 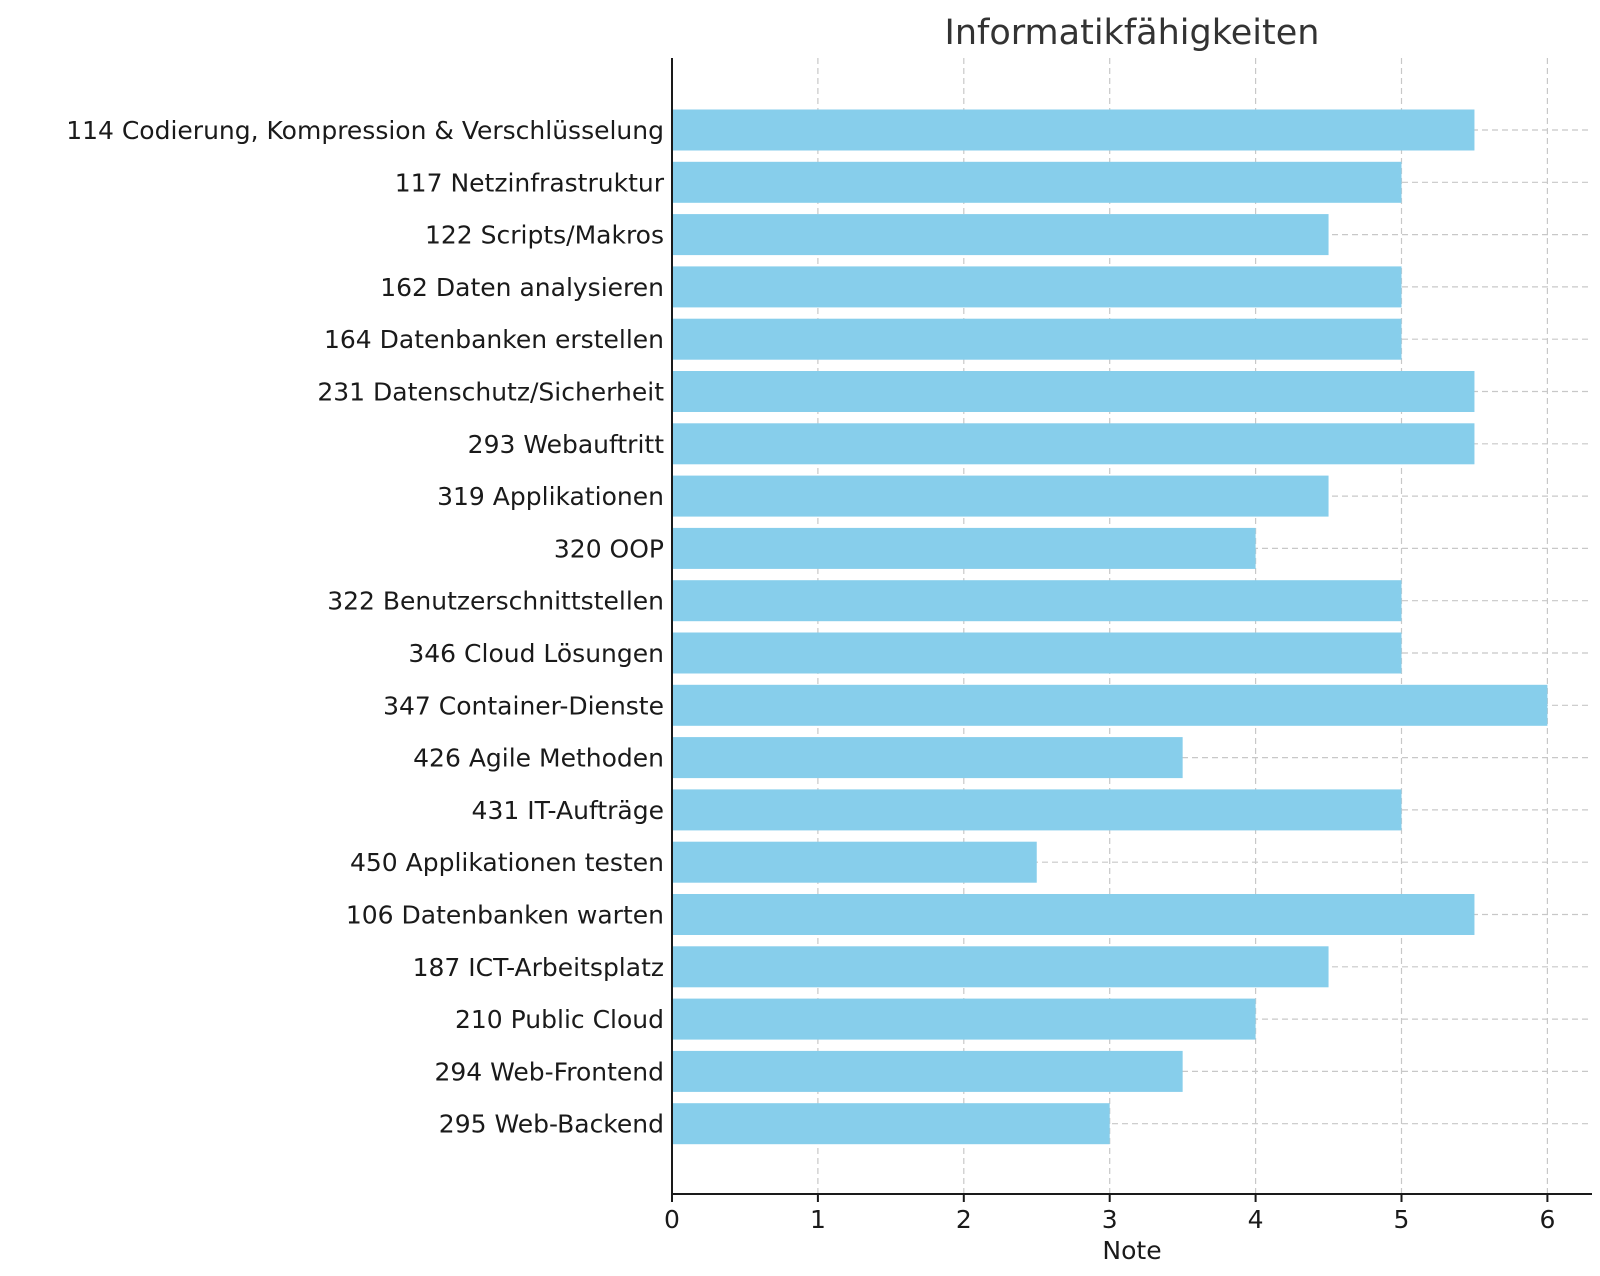 What do you see at coordinates (536, 653) in the screenshot?
I see `category-label: 346 Cloud Lösungen` at bounding box center [536, 653].